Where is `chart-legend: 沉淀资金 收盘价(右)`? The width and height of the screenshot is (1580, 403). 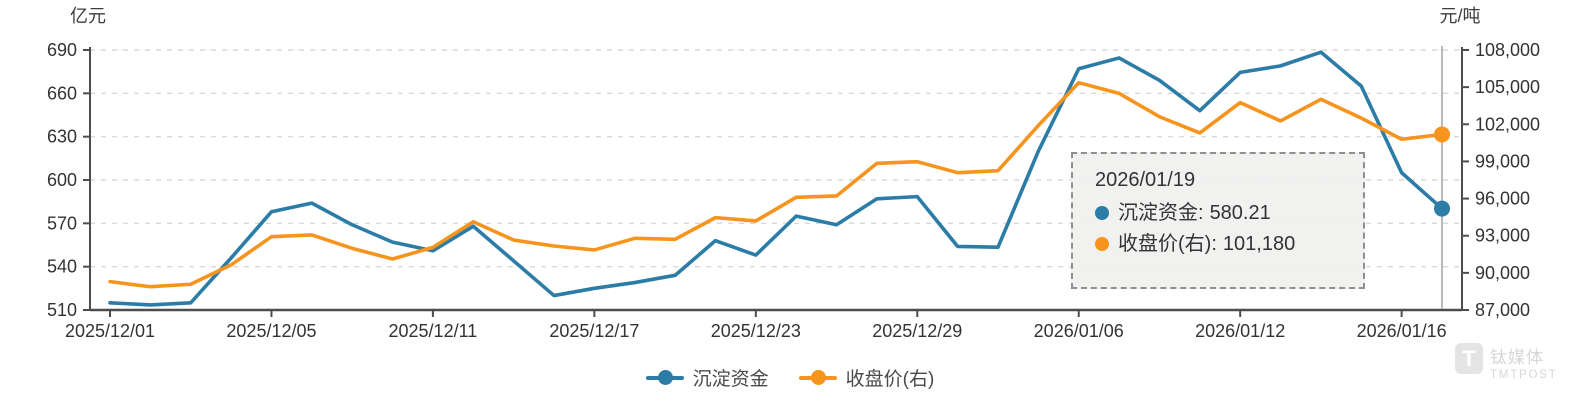 chart-legend: 沉淀资金 收盘价(右) is located at coordinates (790, 377).